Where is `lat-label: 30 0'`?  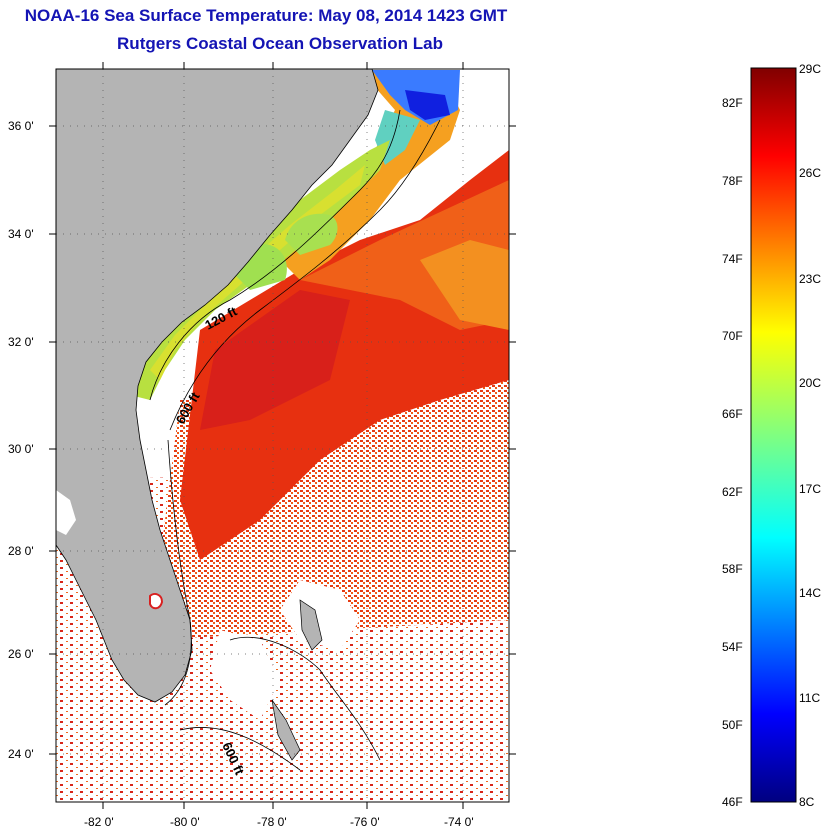 lat-label: 30 0' is located at coordinates (21, 449).